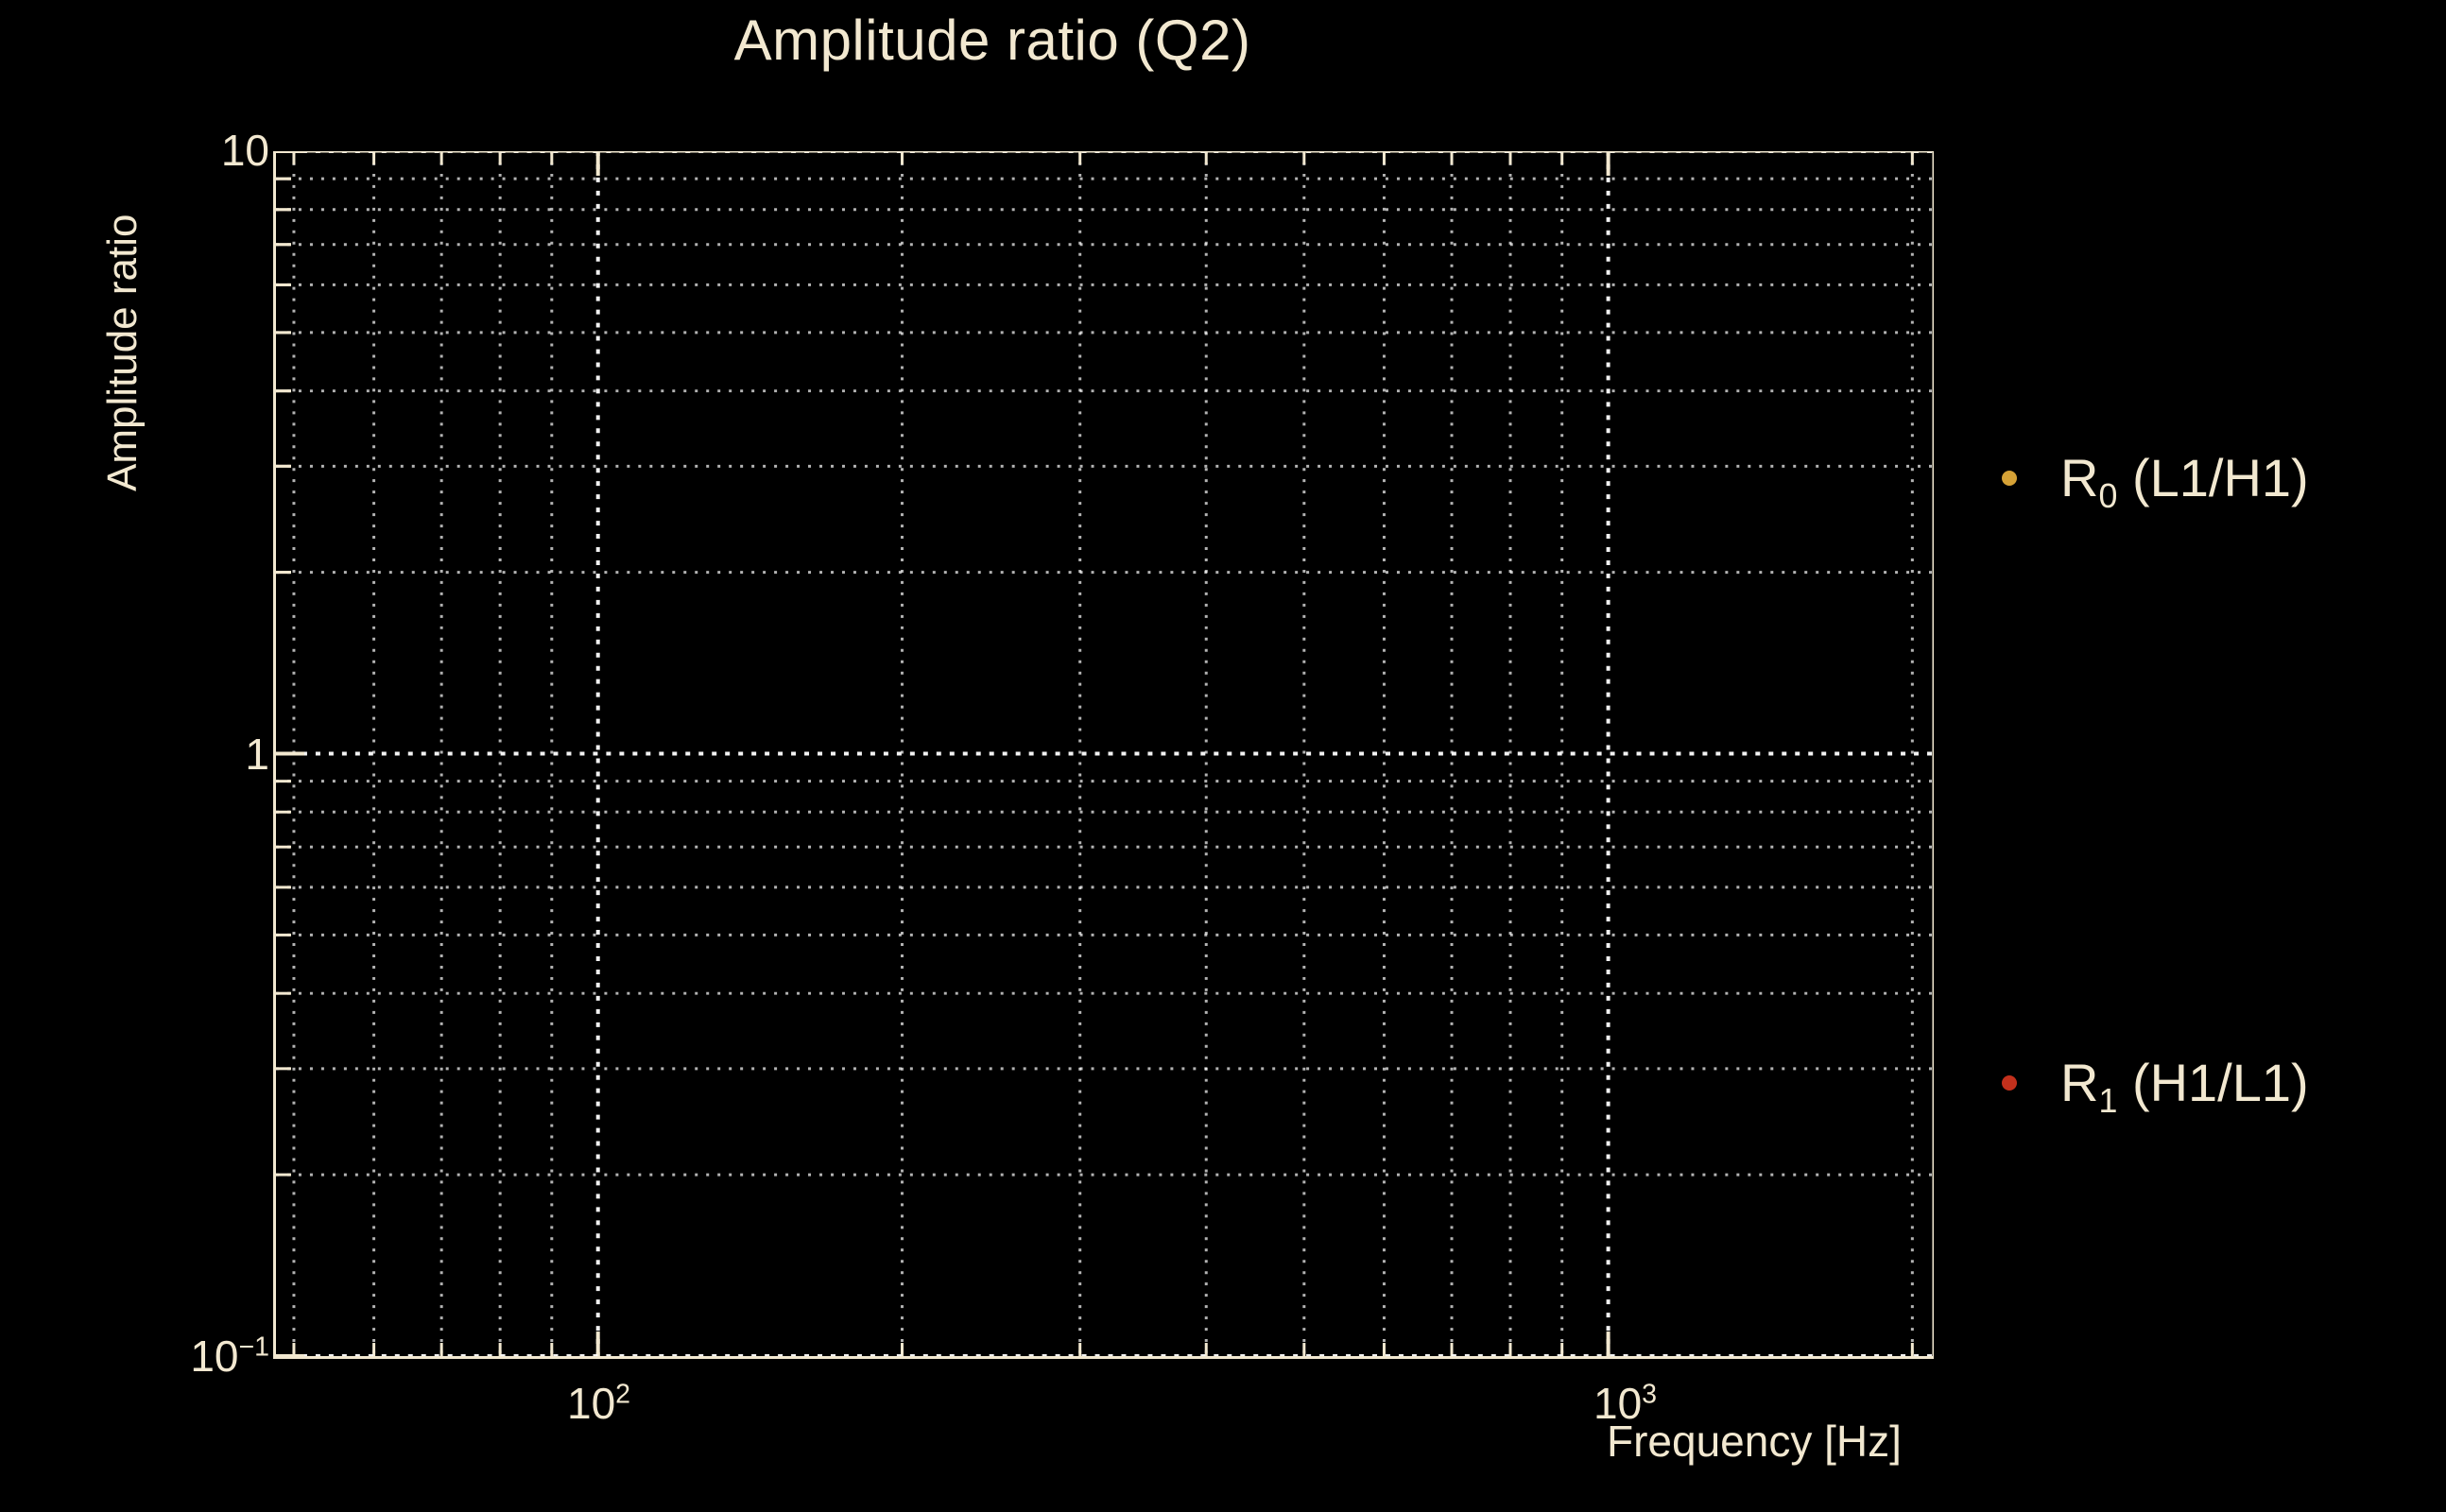 The width and height of the screenshot is (2446, 1512). I want to click on legend-label-r0: R0 (L1/H1), so click(2184, 482).